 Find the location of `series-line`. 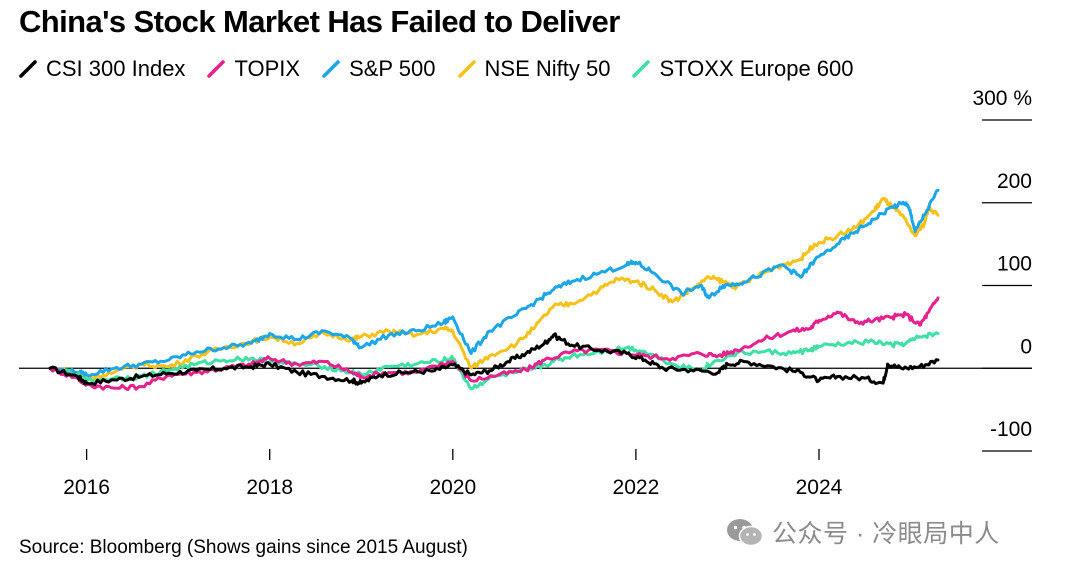

series-line is located at coordinates (494, 359).